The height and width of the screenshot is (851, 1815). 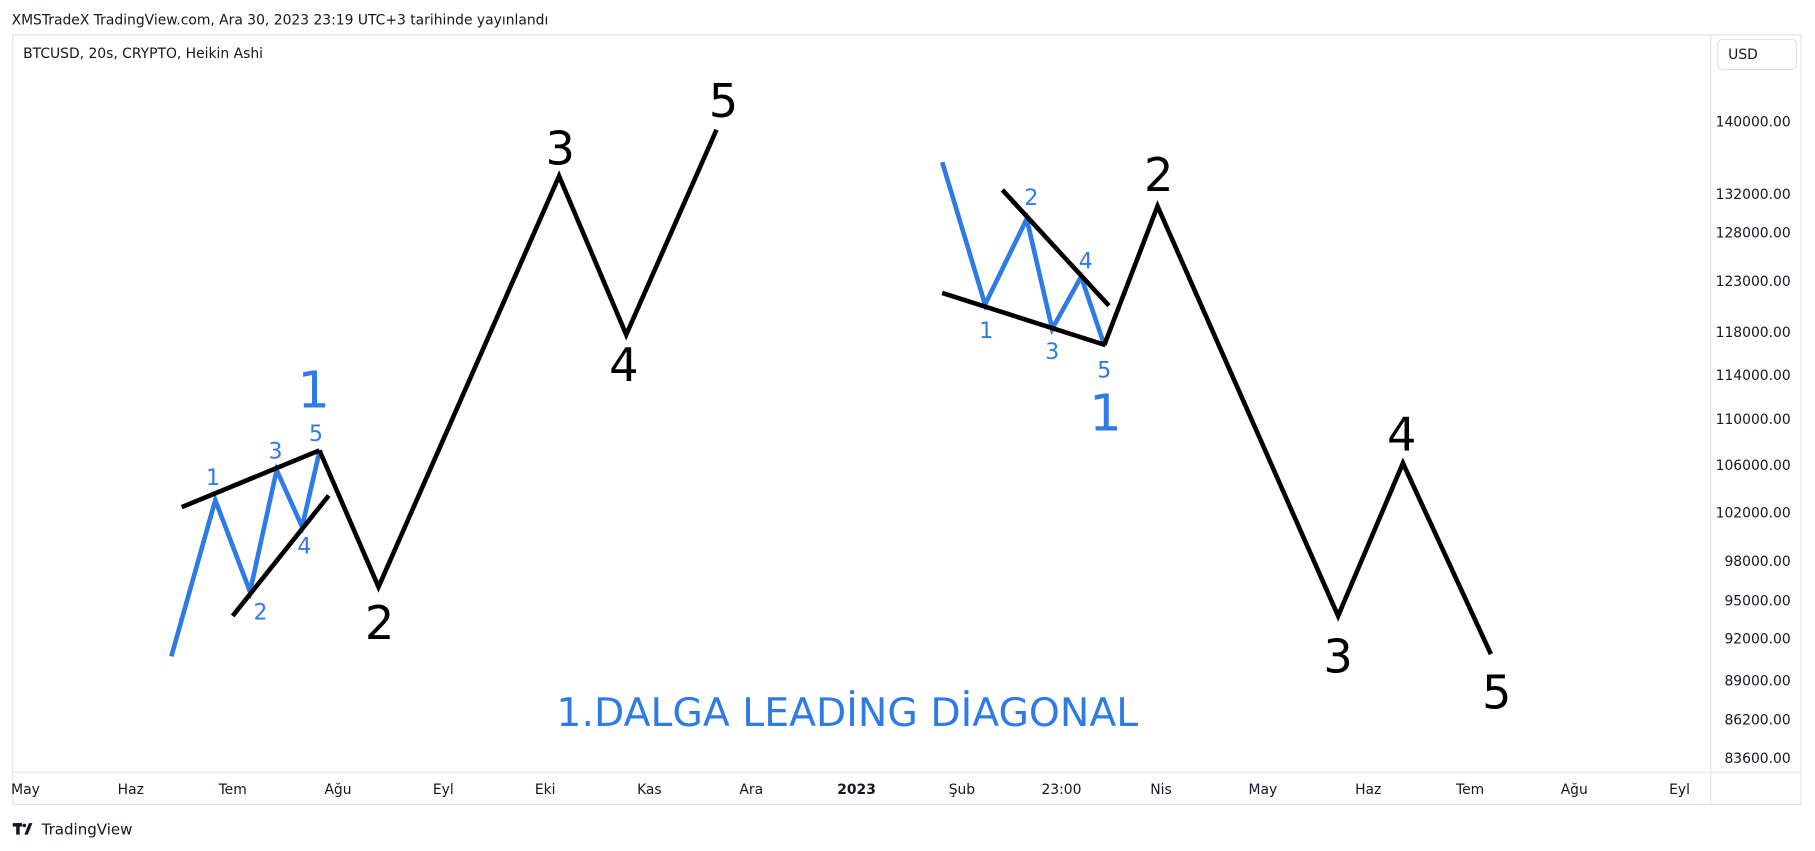 I want to click on currency-button, so click(x=1757, y=54).